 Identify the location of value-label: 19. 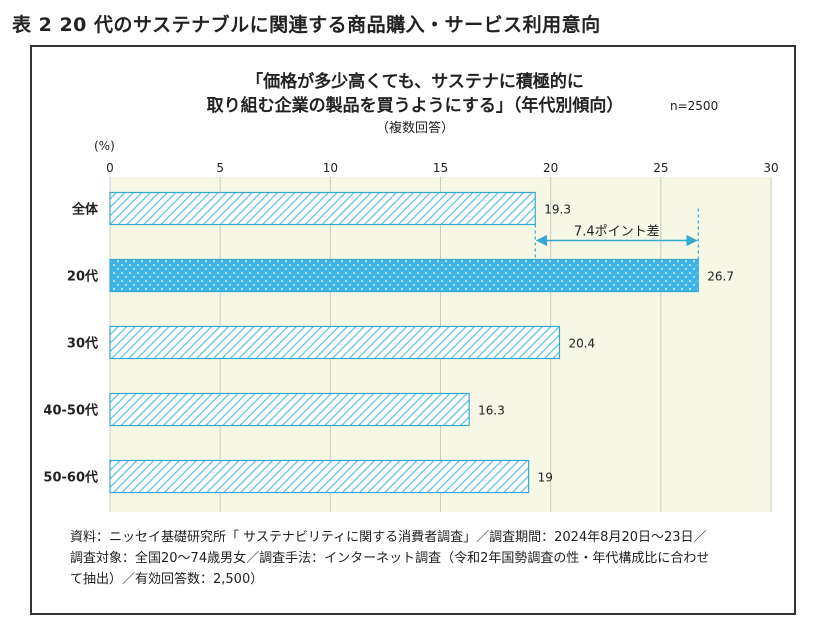
(545, 478).